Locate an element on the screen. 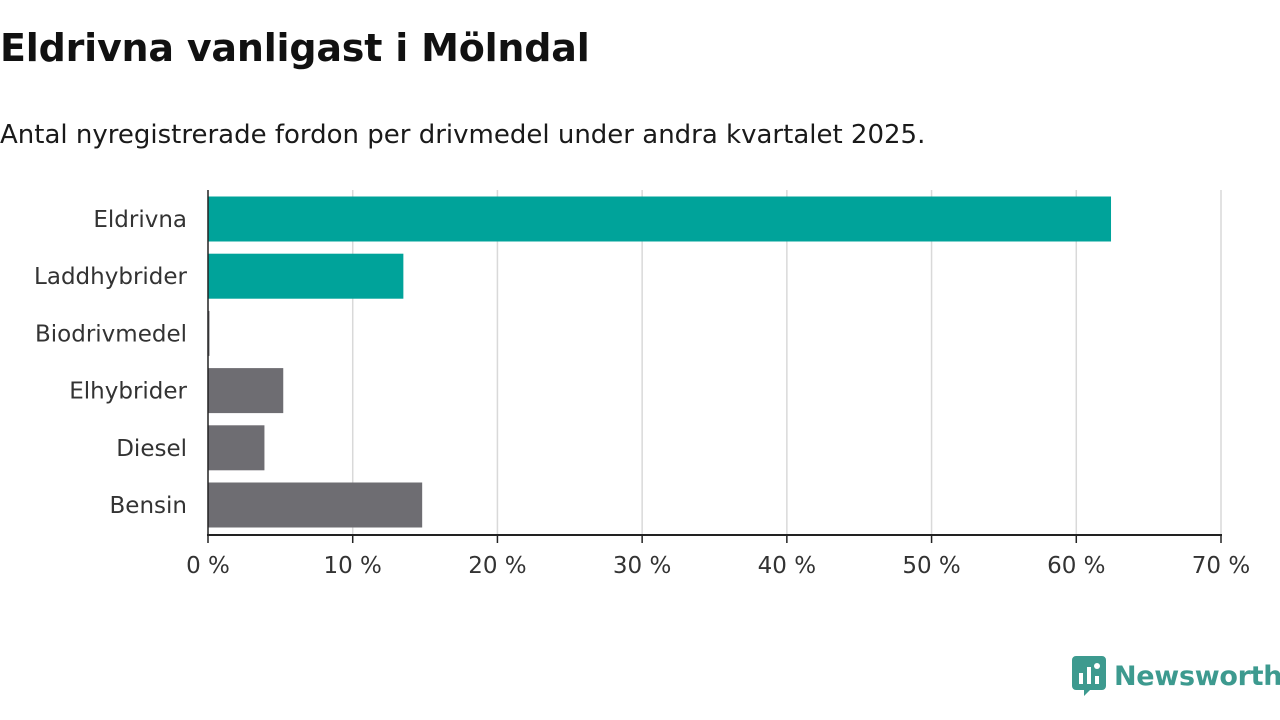 The image size is (1280, 720). category-label-eldrivna: Eldrivna is located at coordinates (140, 220).